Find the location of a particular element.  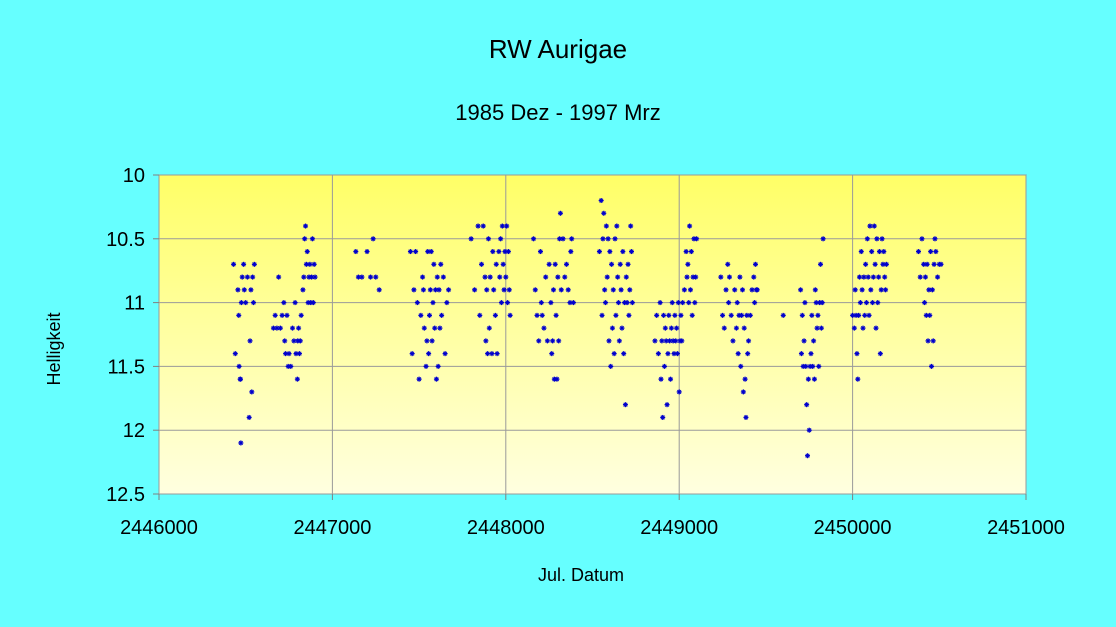

y-axis-label: Helligkeit is located at coordinates (54, 348).